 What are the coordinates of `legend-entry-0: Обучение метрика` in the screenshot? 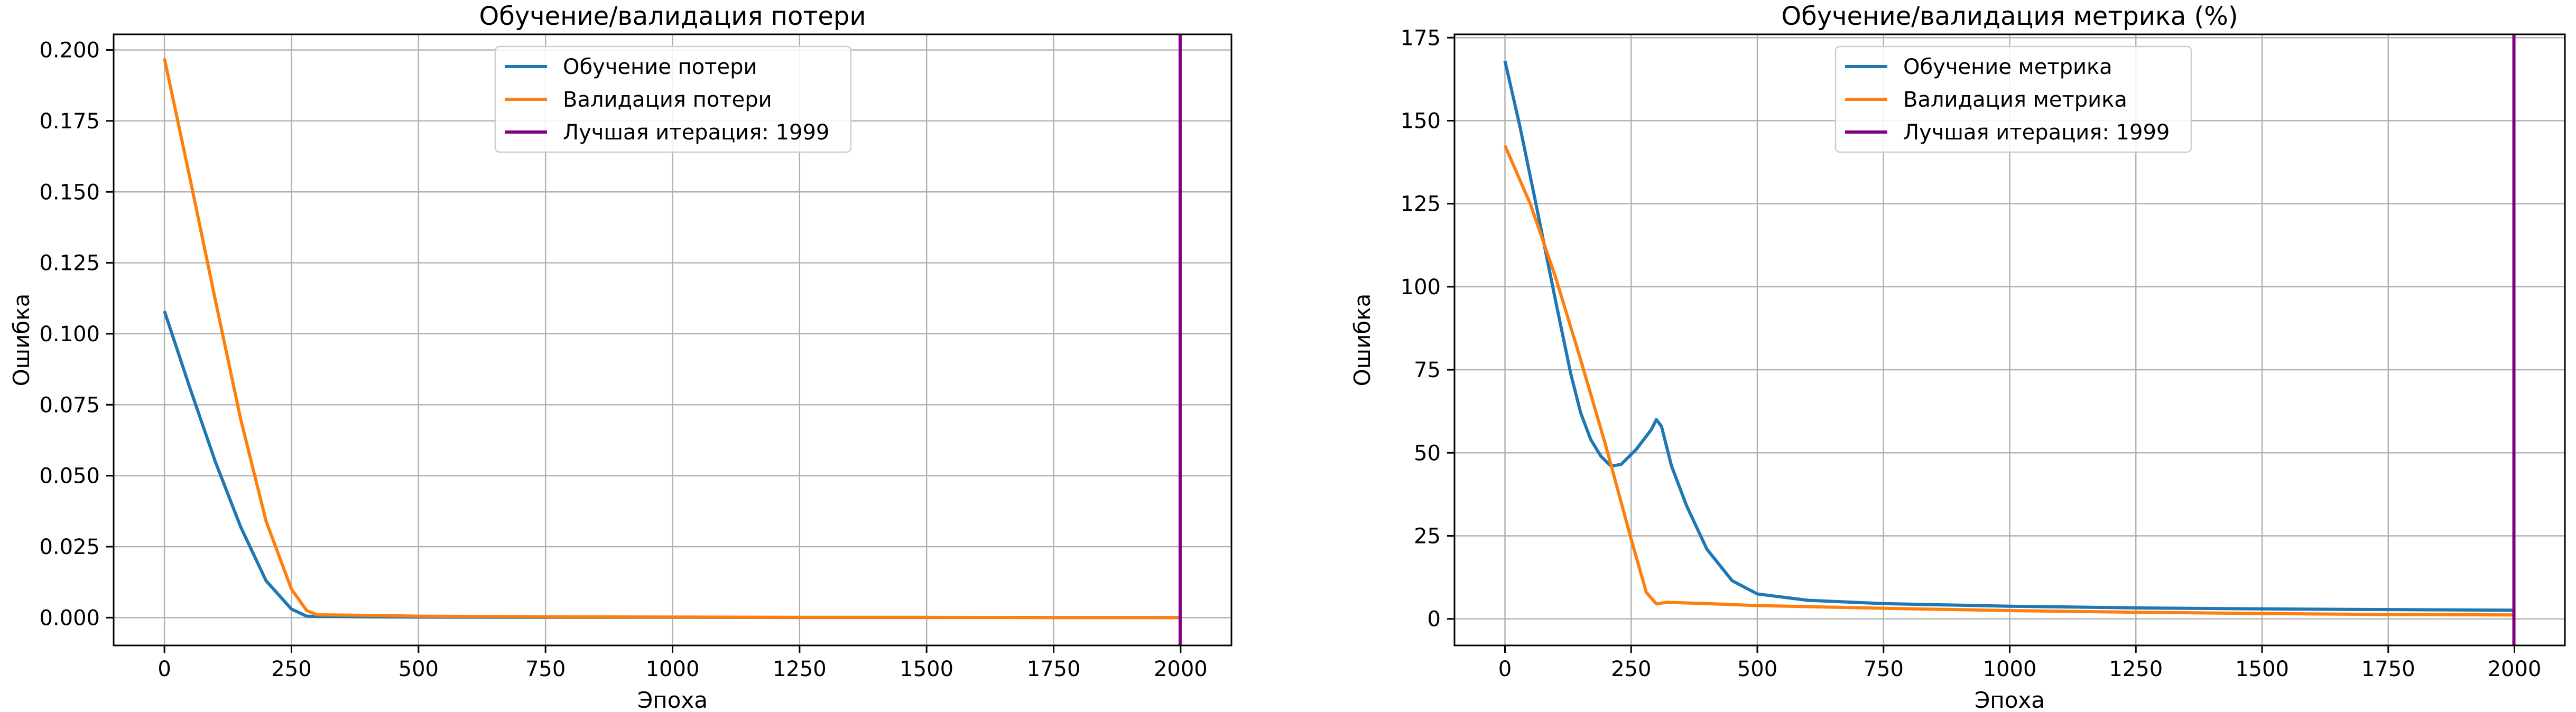 It's located at (2007, 67).